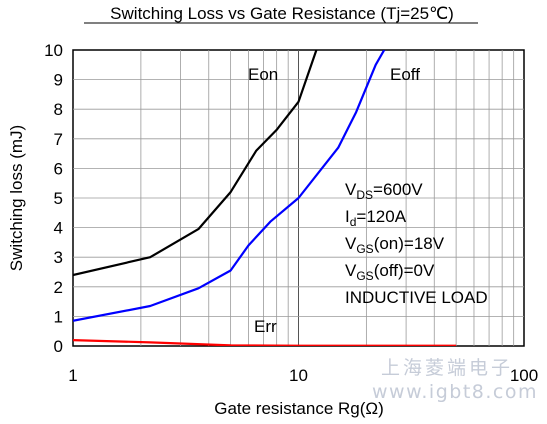 This screenshot has width=547, height=424. What do you see at coordinates (58, 287) in the screenshot?
I see `y-tick-label: 2` at bounding box center [58, 287].